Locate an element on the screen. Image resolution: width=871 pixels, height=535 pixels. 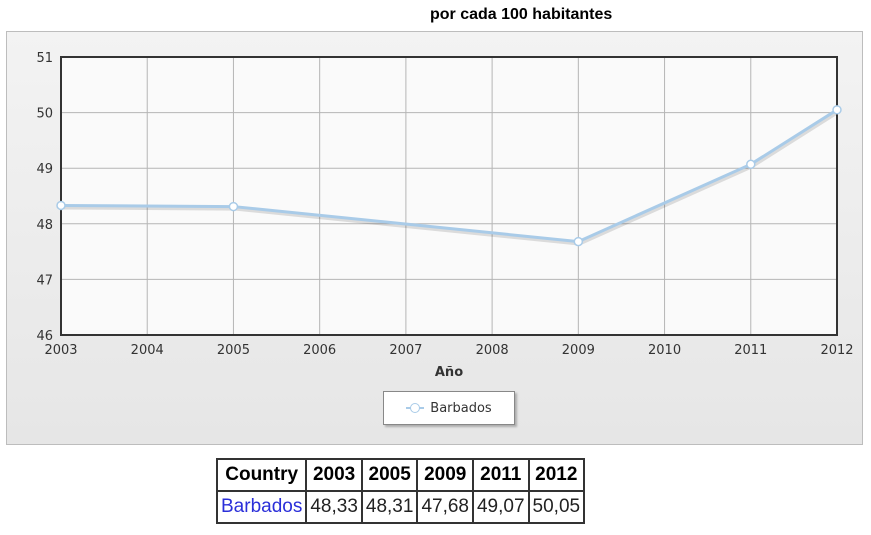
chart-title: por cada 100 habitantes is located at coordinates (521, 14).